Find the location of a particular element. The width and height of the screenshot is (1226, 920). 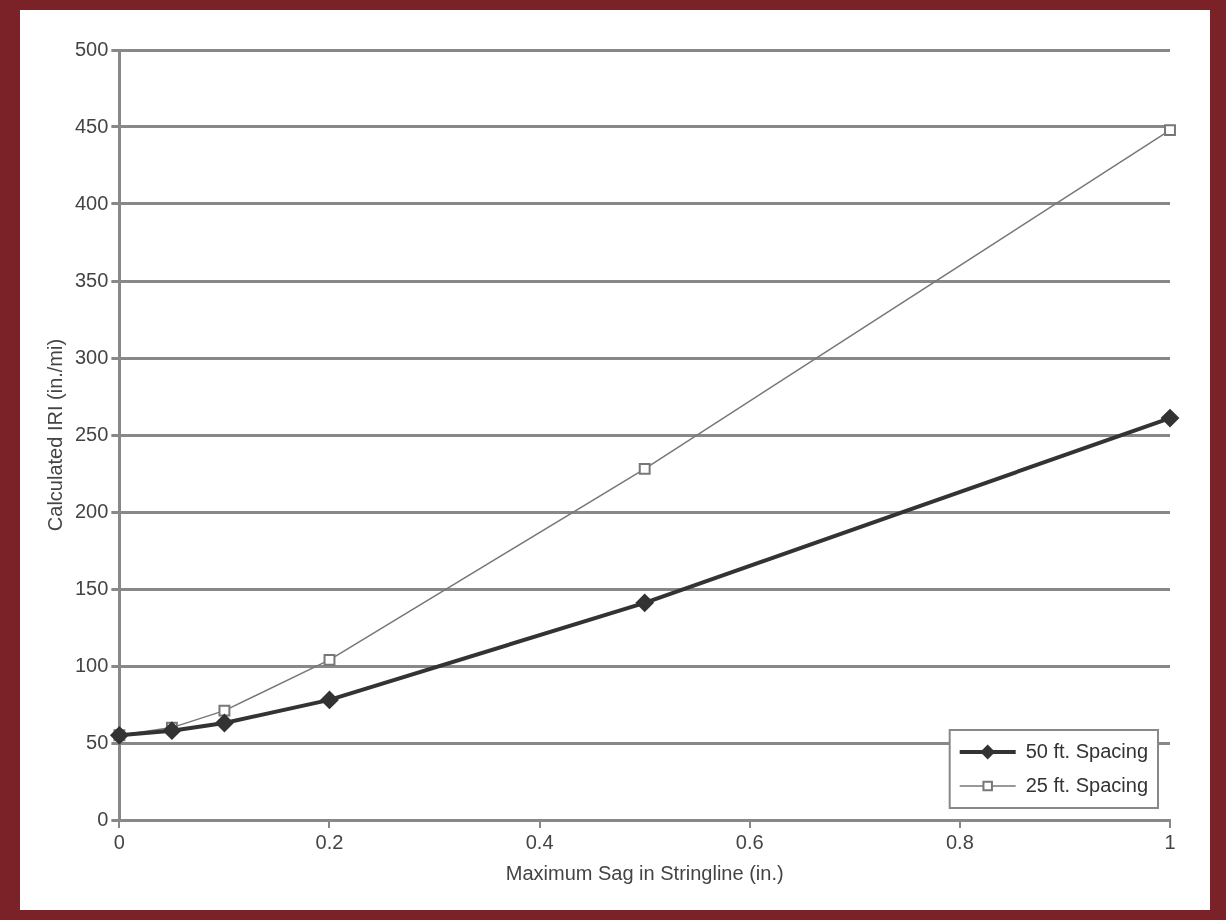

y-tick-label: 0 is located at coordinates (103, 818).